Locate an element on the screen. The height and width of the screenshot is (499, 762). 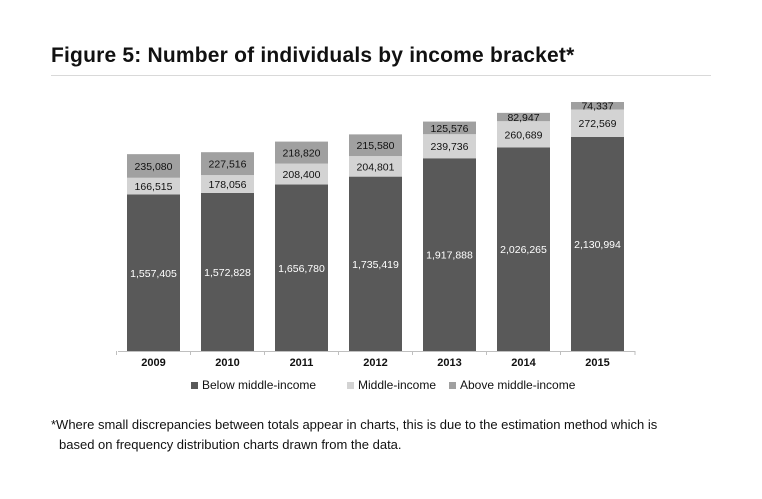
bar-below-middle-income-2013 is located at coordinates (449, 254).